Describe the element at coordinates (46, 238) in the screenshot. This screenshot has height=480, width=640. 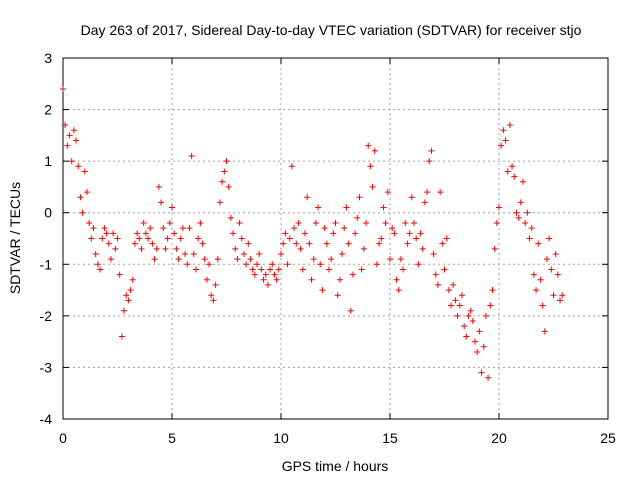
I see `y-tick-labels: -4 -3 -2 -1 0 1 2 3` at that location.